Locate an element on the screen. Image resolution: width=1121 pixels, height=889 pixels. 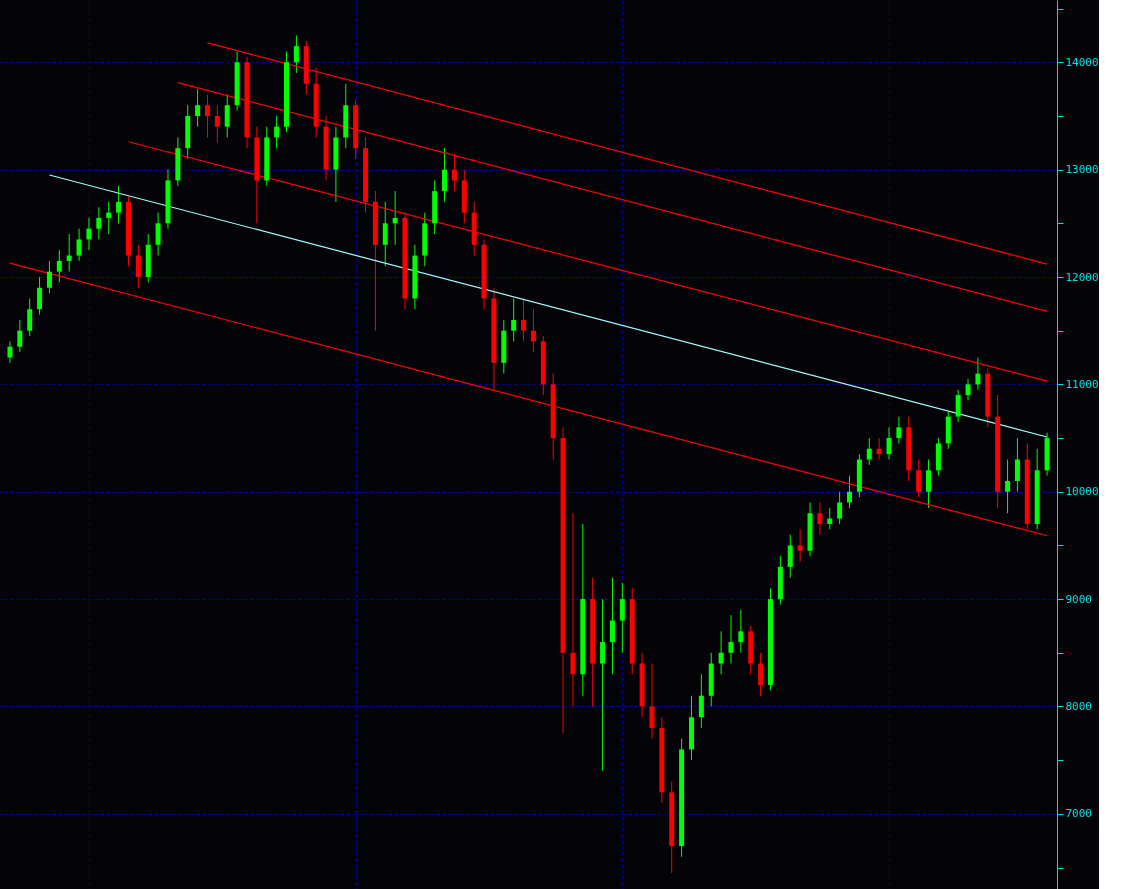
y-tick-label: 11000 is located at coordinates (1082, 384).